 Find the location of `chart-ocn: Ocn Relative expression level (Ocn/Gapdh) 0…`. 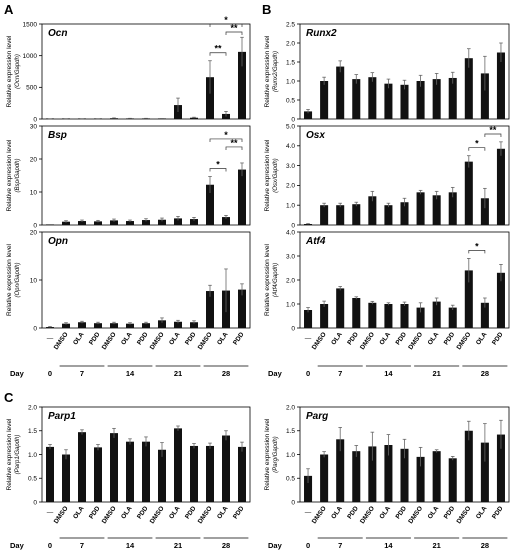

chart-ocn: Ocn Relative expression level (Ocn/Gapdh) 0… is located at coordinates (128, 69).